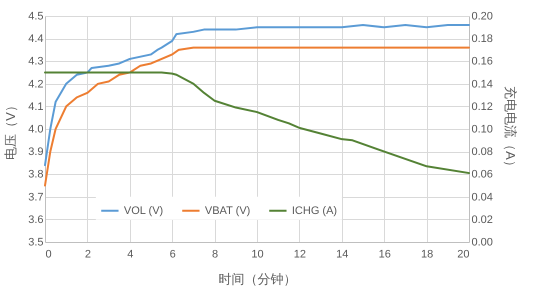  I want to click on x-tick-label: 6, so click(173, 254).